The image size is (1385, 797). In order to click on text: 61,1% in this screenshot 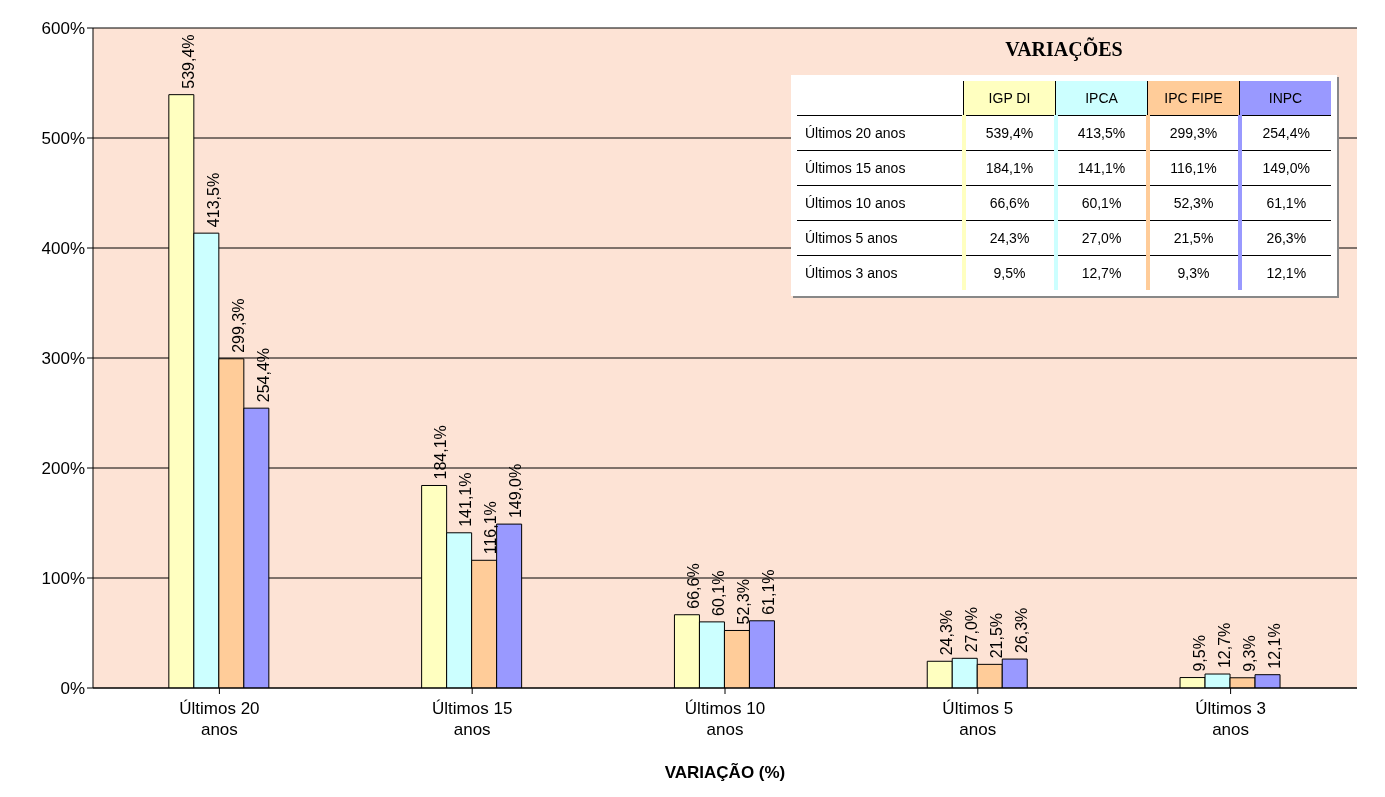, I will do `click(1286, 203)`.